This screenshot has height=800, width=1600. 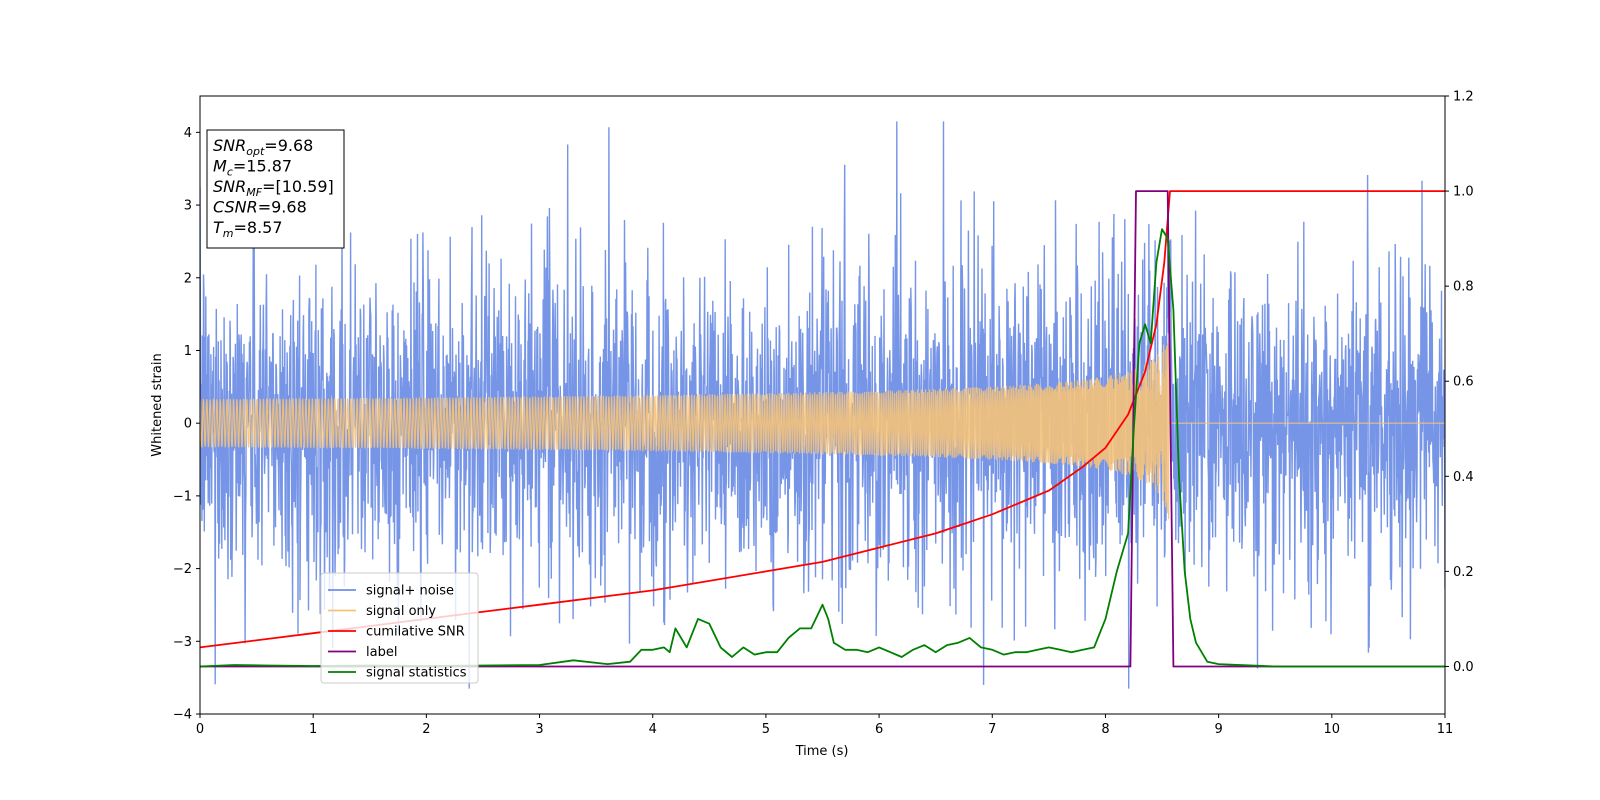 I want to click on y-tick-label: −1, so click(x=182, y=496).